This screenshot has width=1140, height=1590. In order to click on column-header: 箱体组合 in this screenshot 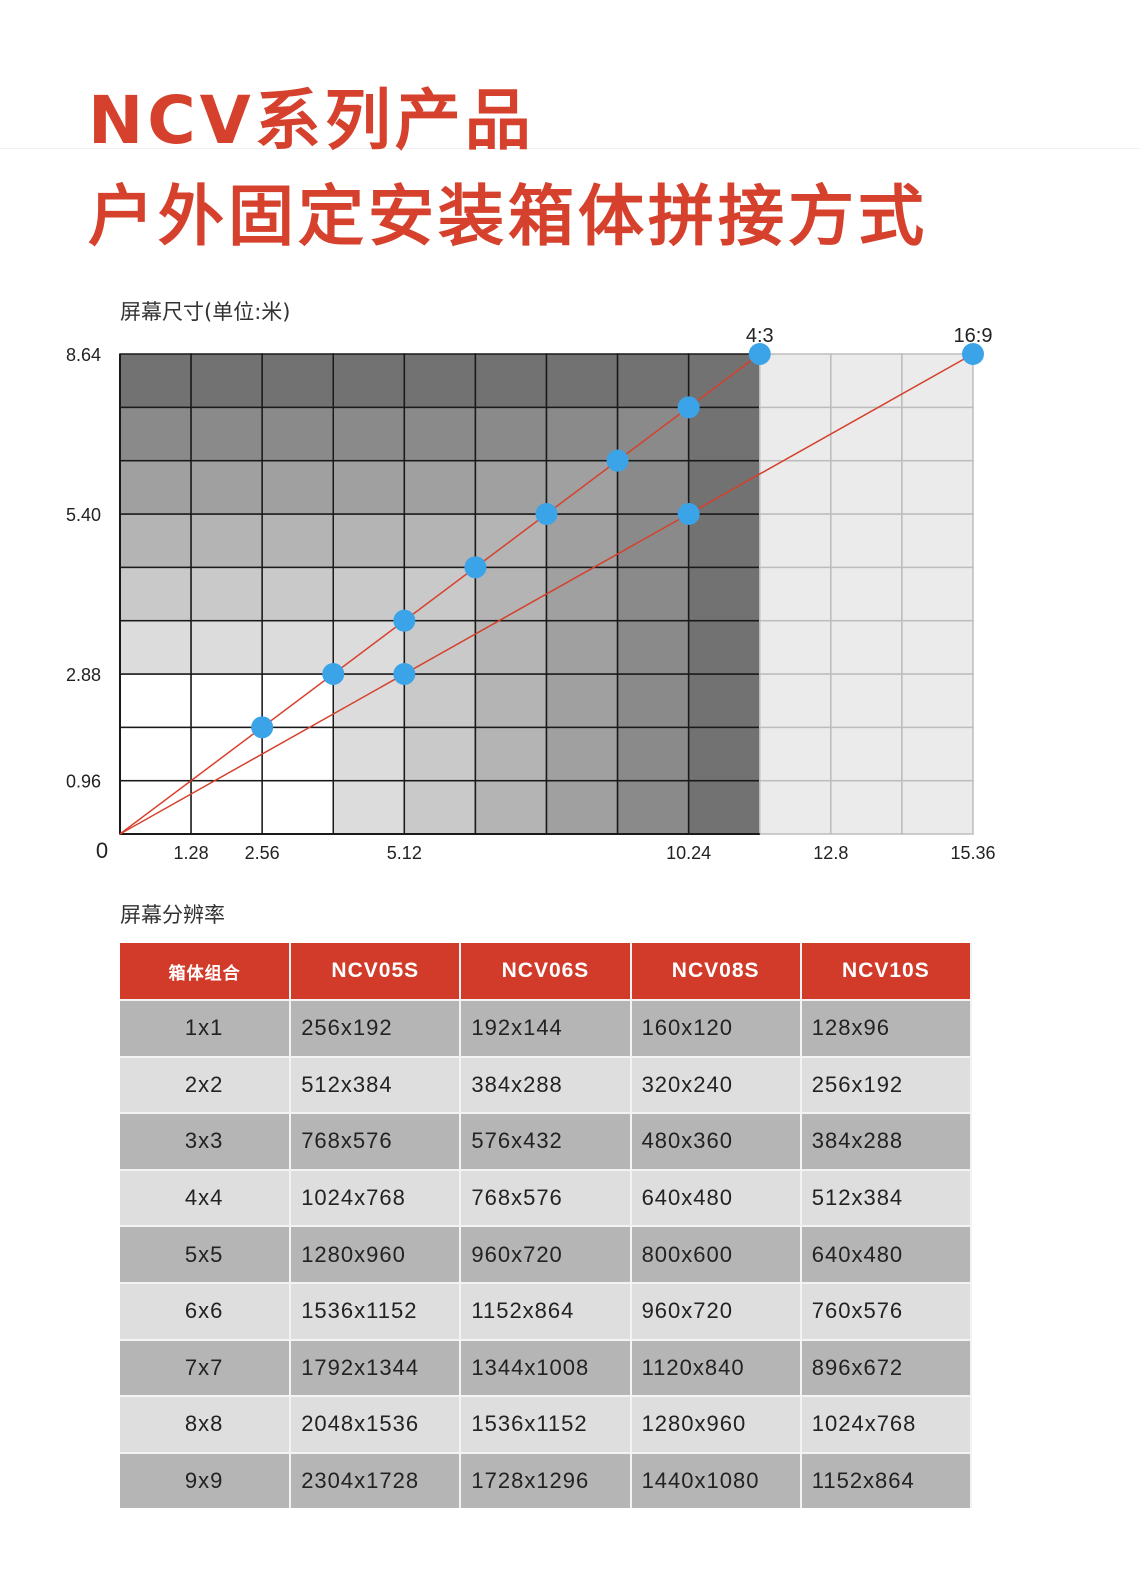, I will do `click(206, 971)`.